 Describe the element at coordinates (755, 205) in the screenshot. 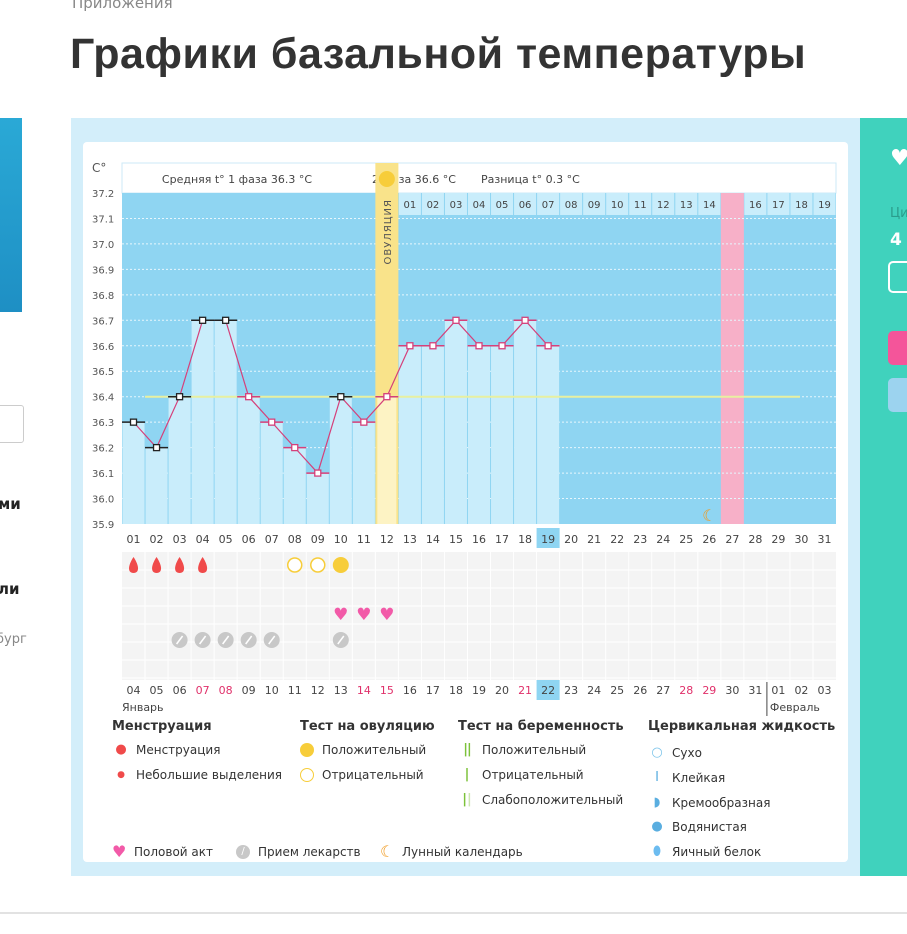

I see `luteal-day-label: 16` at that location.